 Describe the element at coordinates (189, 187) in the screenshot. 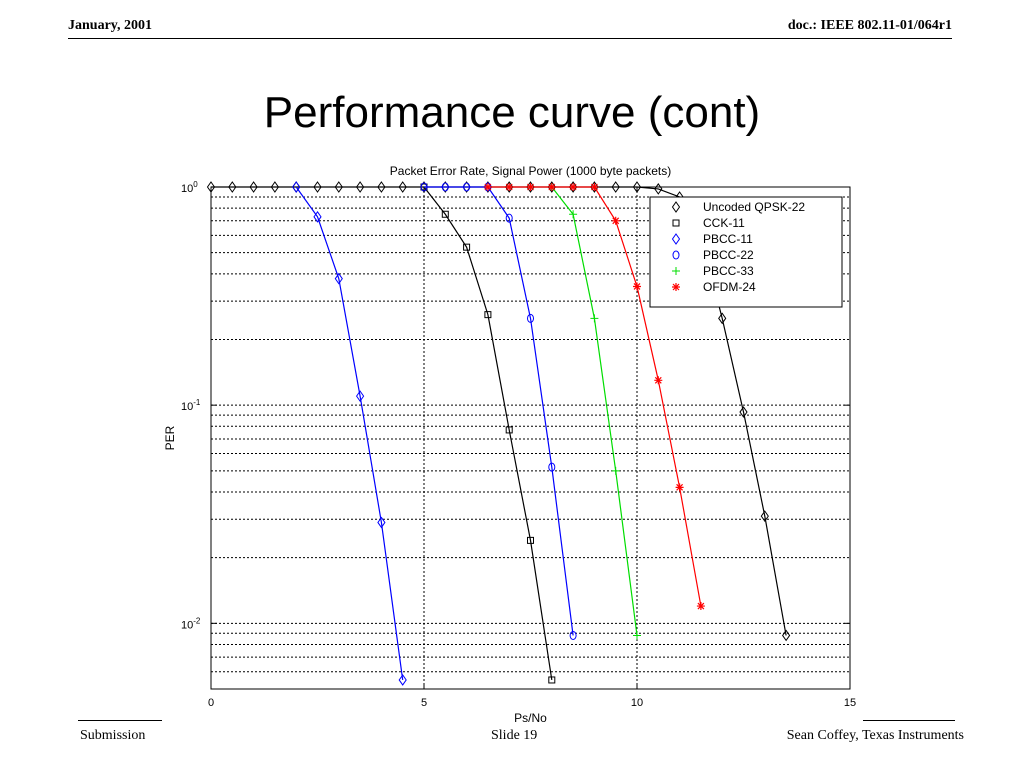

I see `y-tick-label: 10⁰` at that location.